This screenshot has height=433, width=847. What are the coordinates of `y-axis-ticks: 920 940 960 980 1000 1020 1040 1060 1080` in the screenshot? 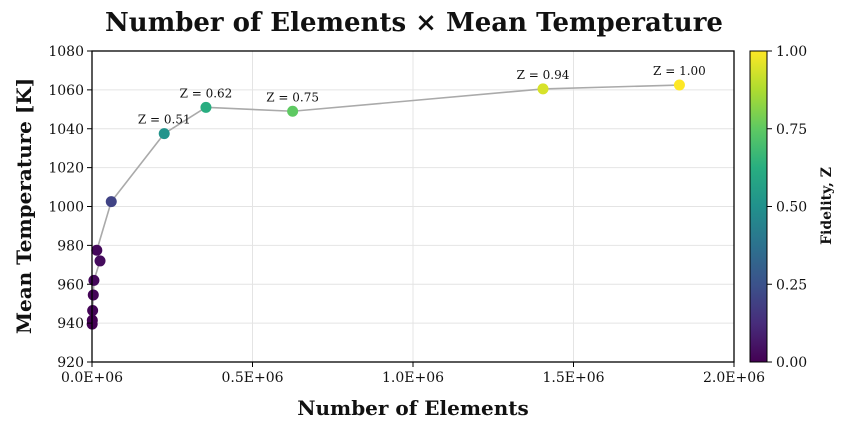 It's located at (70, 207).